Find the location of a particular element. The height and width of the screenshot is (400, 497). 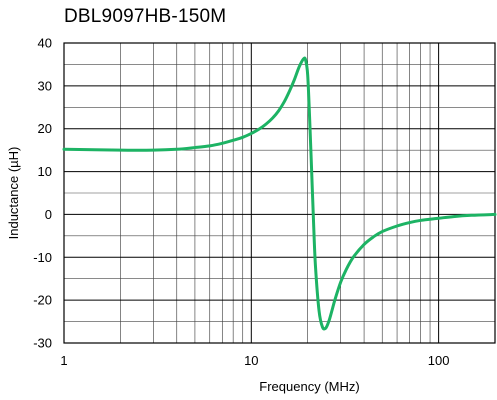

y-tick-label: 10 is located at coordinates (45, 171).